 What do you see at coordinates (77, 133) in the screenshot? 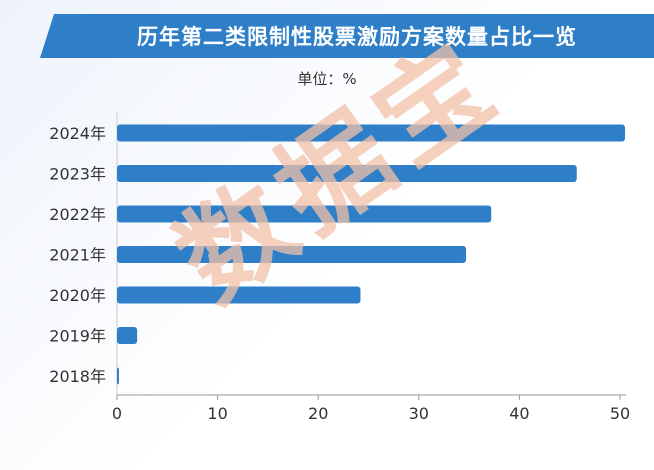
I see `category-label-0: 2024年` at bounding box center [77, 133].